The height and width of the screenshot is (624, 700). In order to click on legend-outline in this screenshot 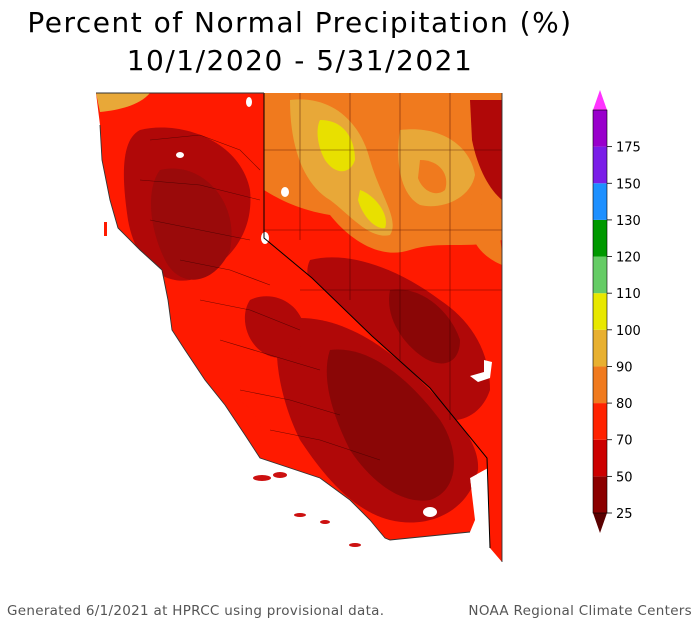, I will do `click(600, 311)`.